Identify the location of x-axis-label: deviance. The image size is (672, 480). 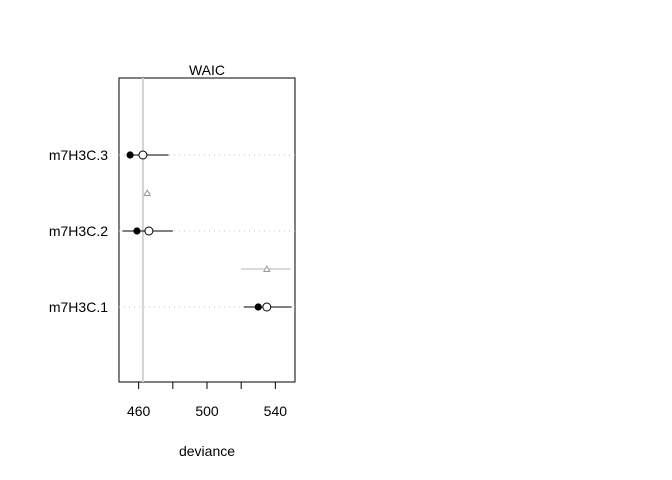
(207, 451).